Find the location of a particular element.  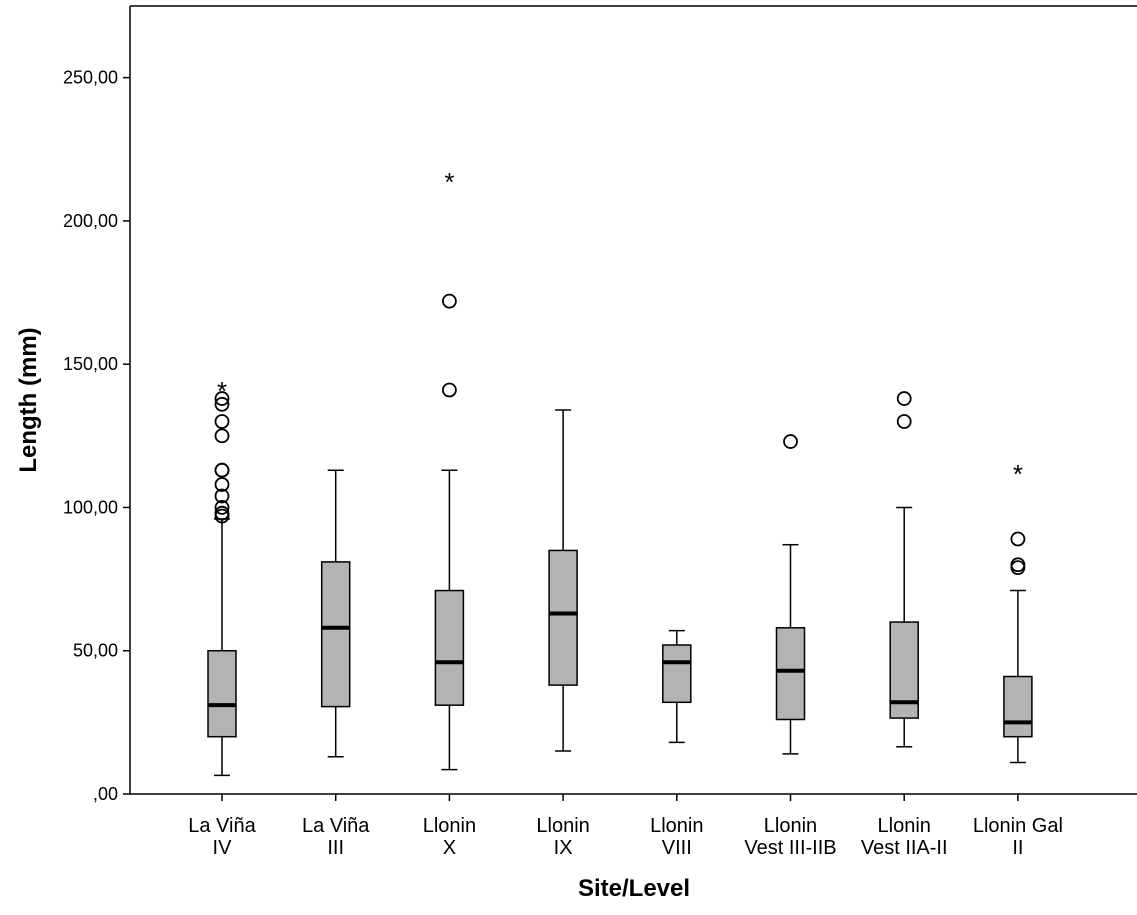

y-tick-label: 100,00 is located at coordinates (90, 507).